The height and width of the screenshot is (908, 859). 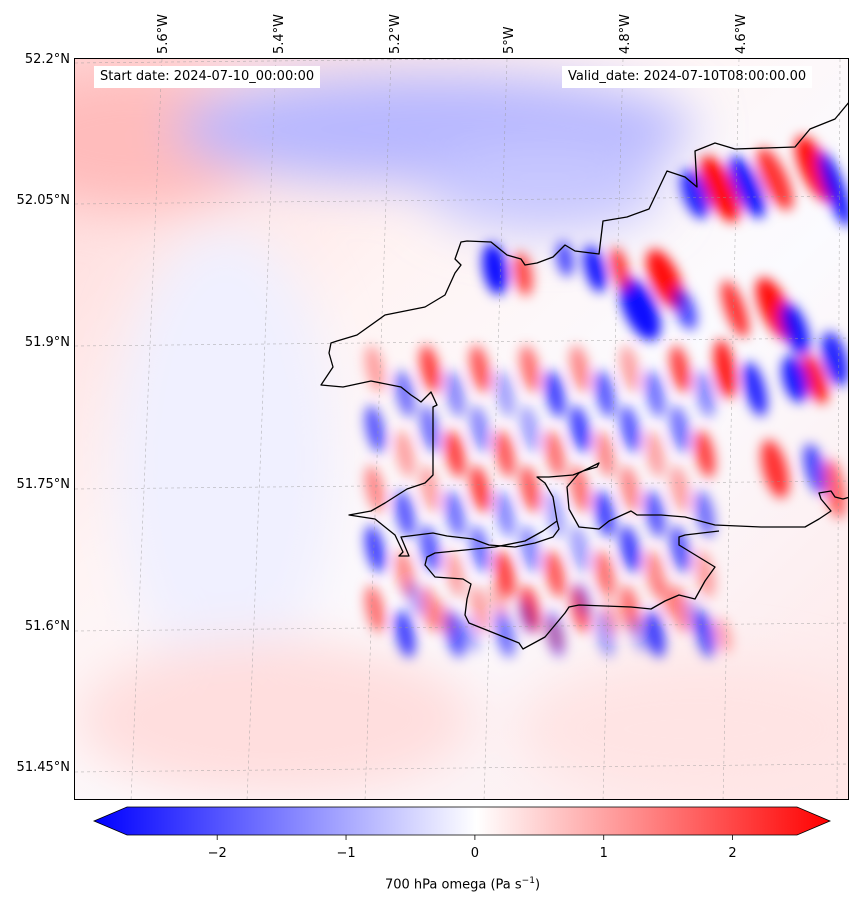 What do you see at coordinates (741, 33) in the screenshot?
I see `lon-label-4-6: 4.6°W` at bounding box center [741, 33].